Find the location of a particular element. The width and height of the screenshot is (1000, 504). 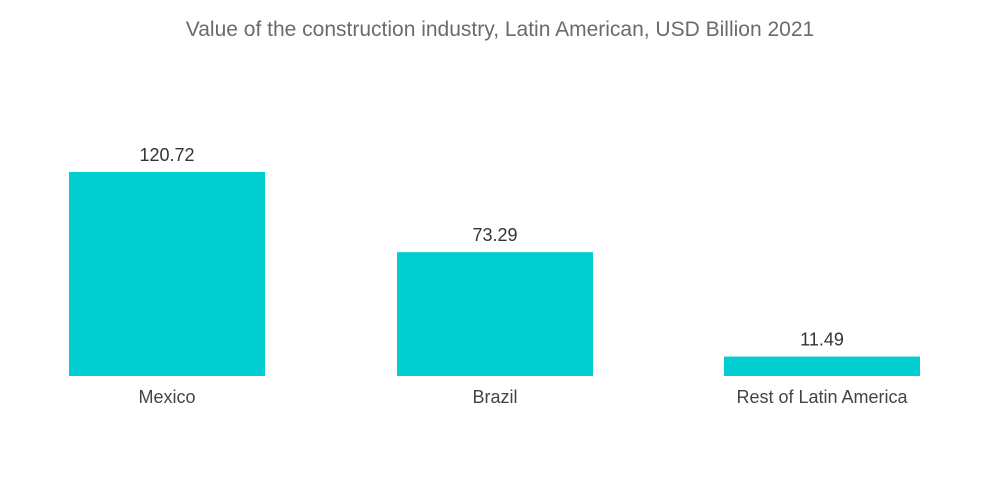

category-label: Mexico is located at coordinates (166, 397).